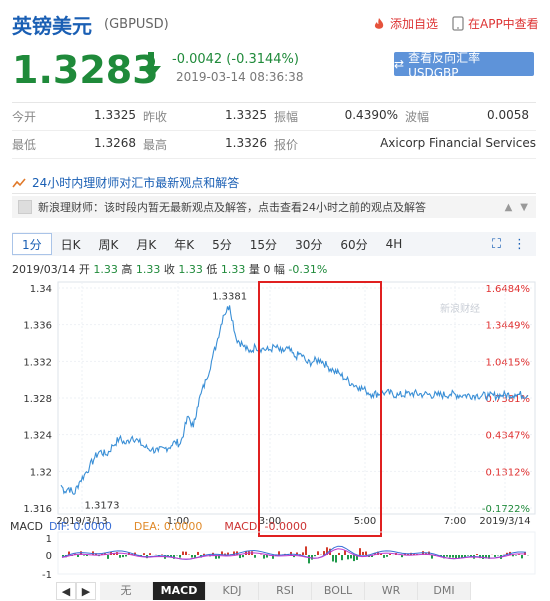  I want to click on indicator-tab-boll: BOLL, so click(338, 591).